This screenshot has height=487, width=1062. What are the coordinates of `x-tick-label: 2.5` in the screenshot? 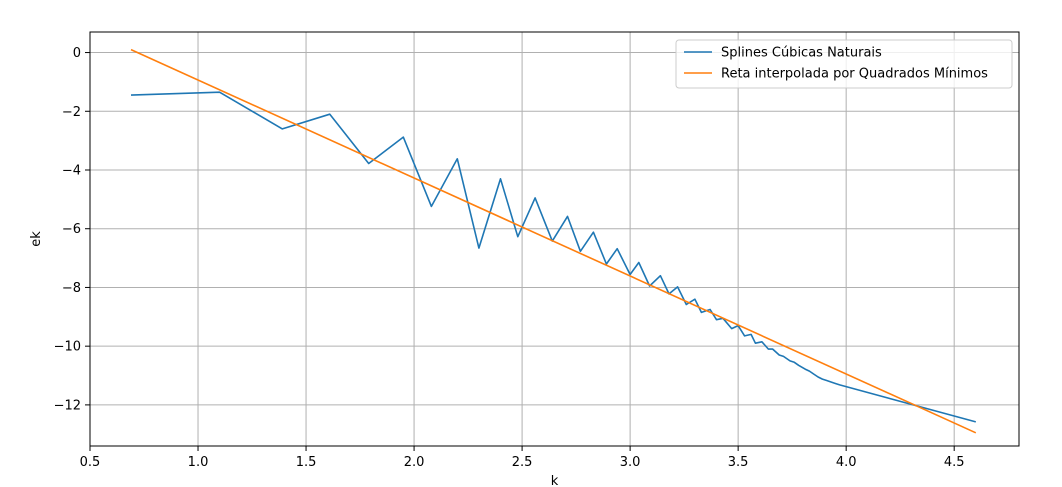 It's located at (522, 462).